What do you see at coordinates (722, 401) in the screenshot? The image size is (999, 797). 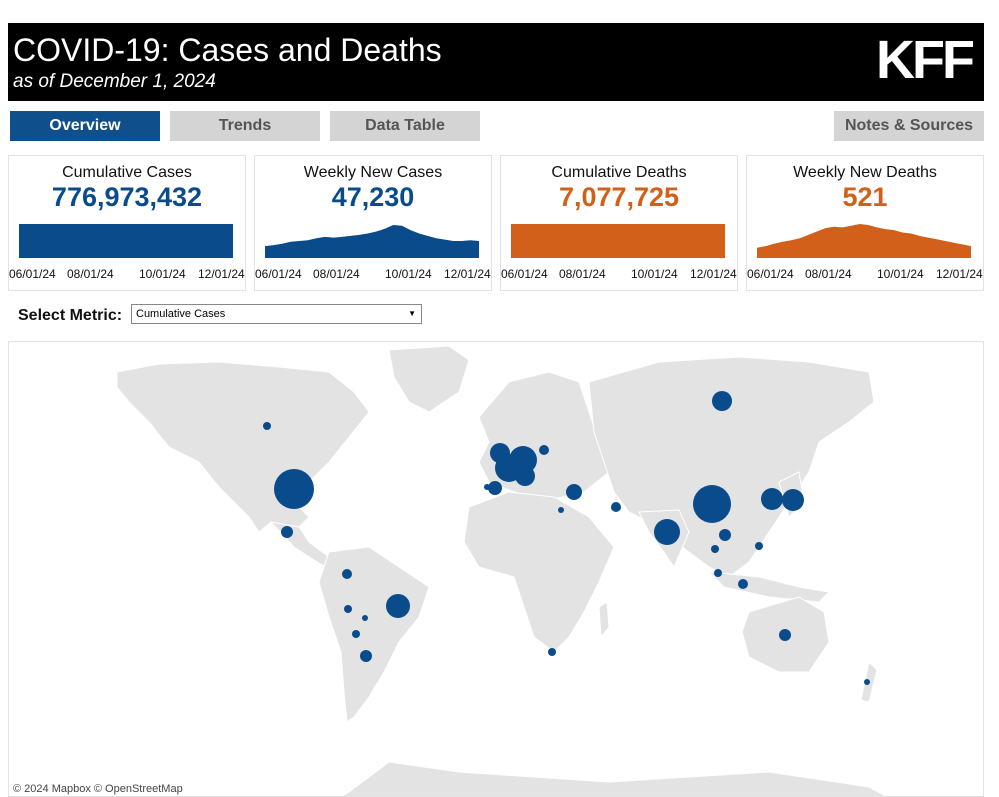 I see `bubble-russia` at bounding box center [722, 401].